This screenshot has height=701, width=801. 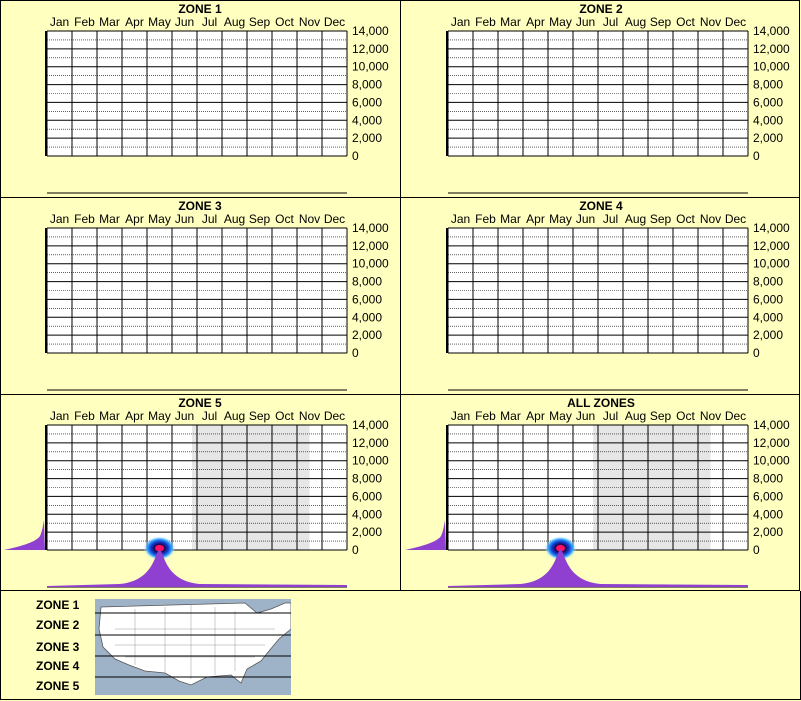 What do you see at coordinates (560, 548) in the screenshot?
I see `density-hotspot` at bounding box center [560, 548].